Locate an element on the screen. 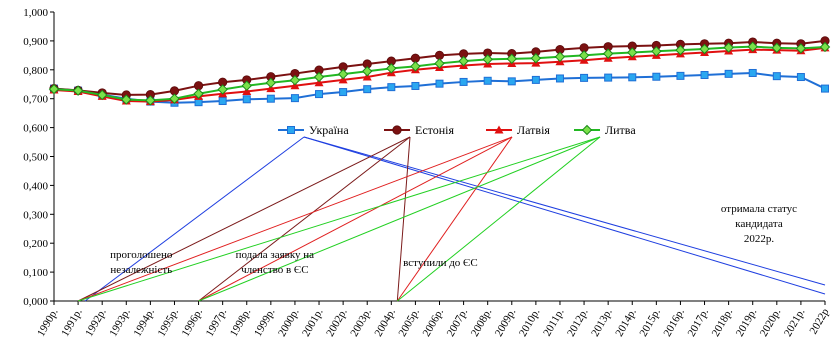 The image size is (833, 357). y-tick-label: 0,000 is located at coordinates (35, 302).